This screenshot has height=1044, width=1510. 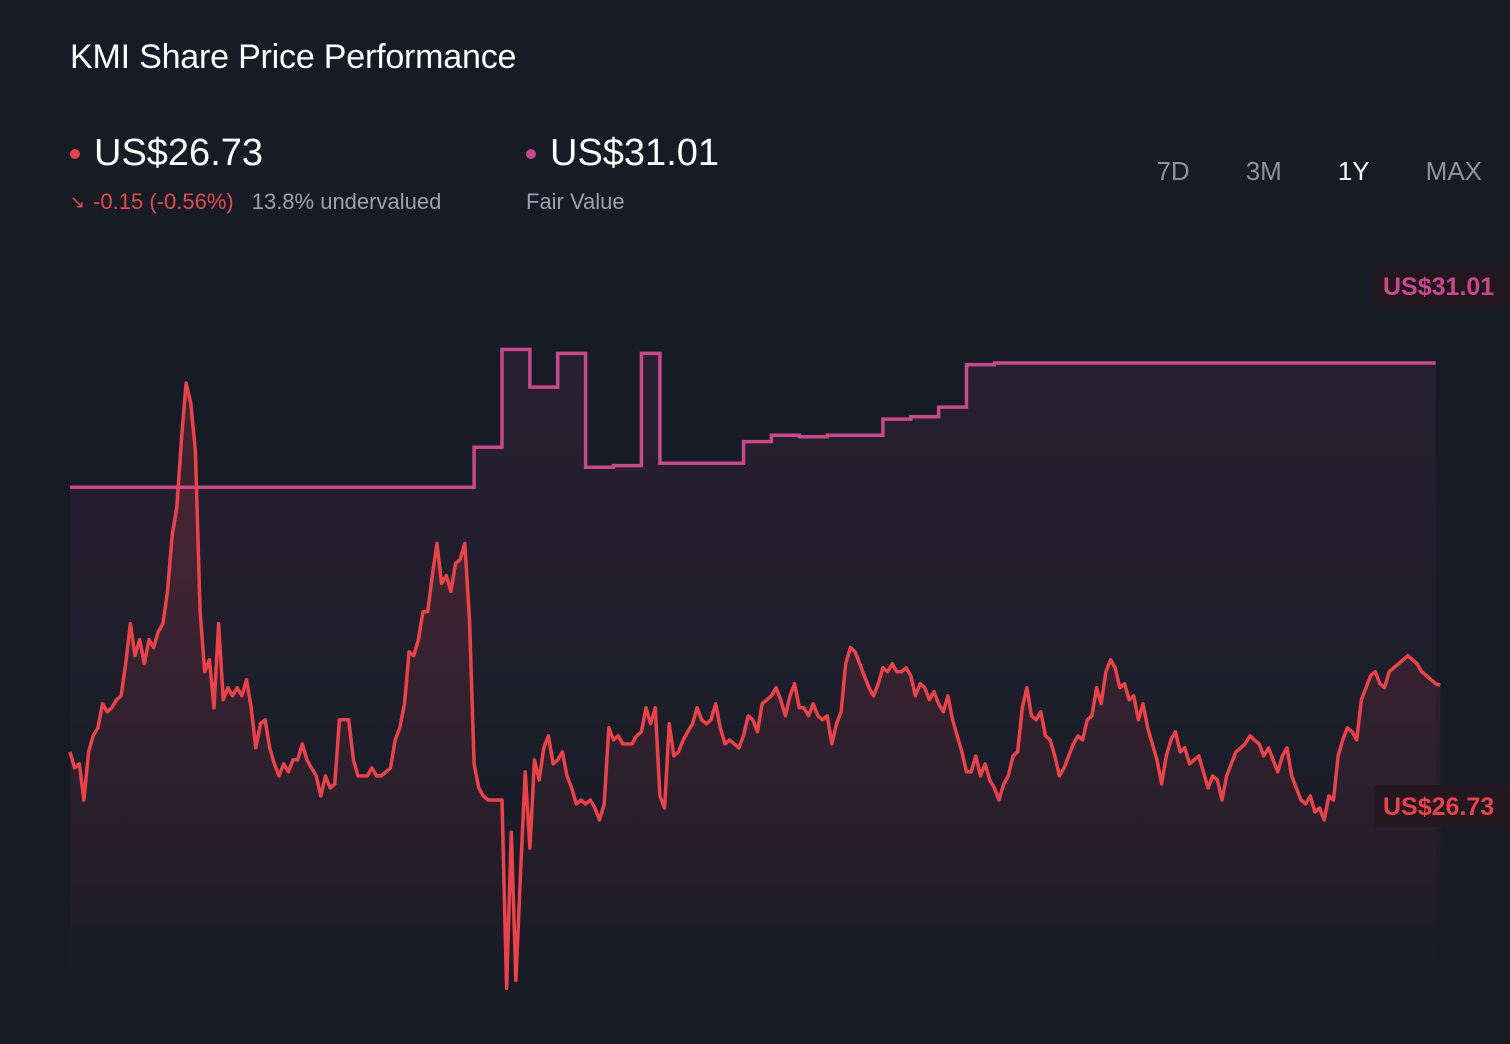 I want to click on fair-value-block: US$31.01 Fair Value, so click(x=622, y=173).